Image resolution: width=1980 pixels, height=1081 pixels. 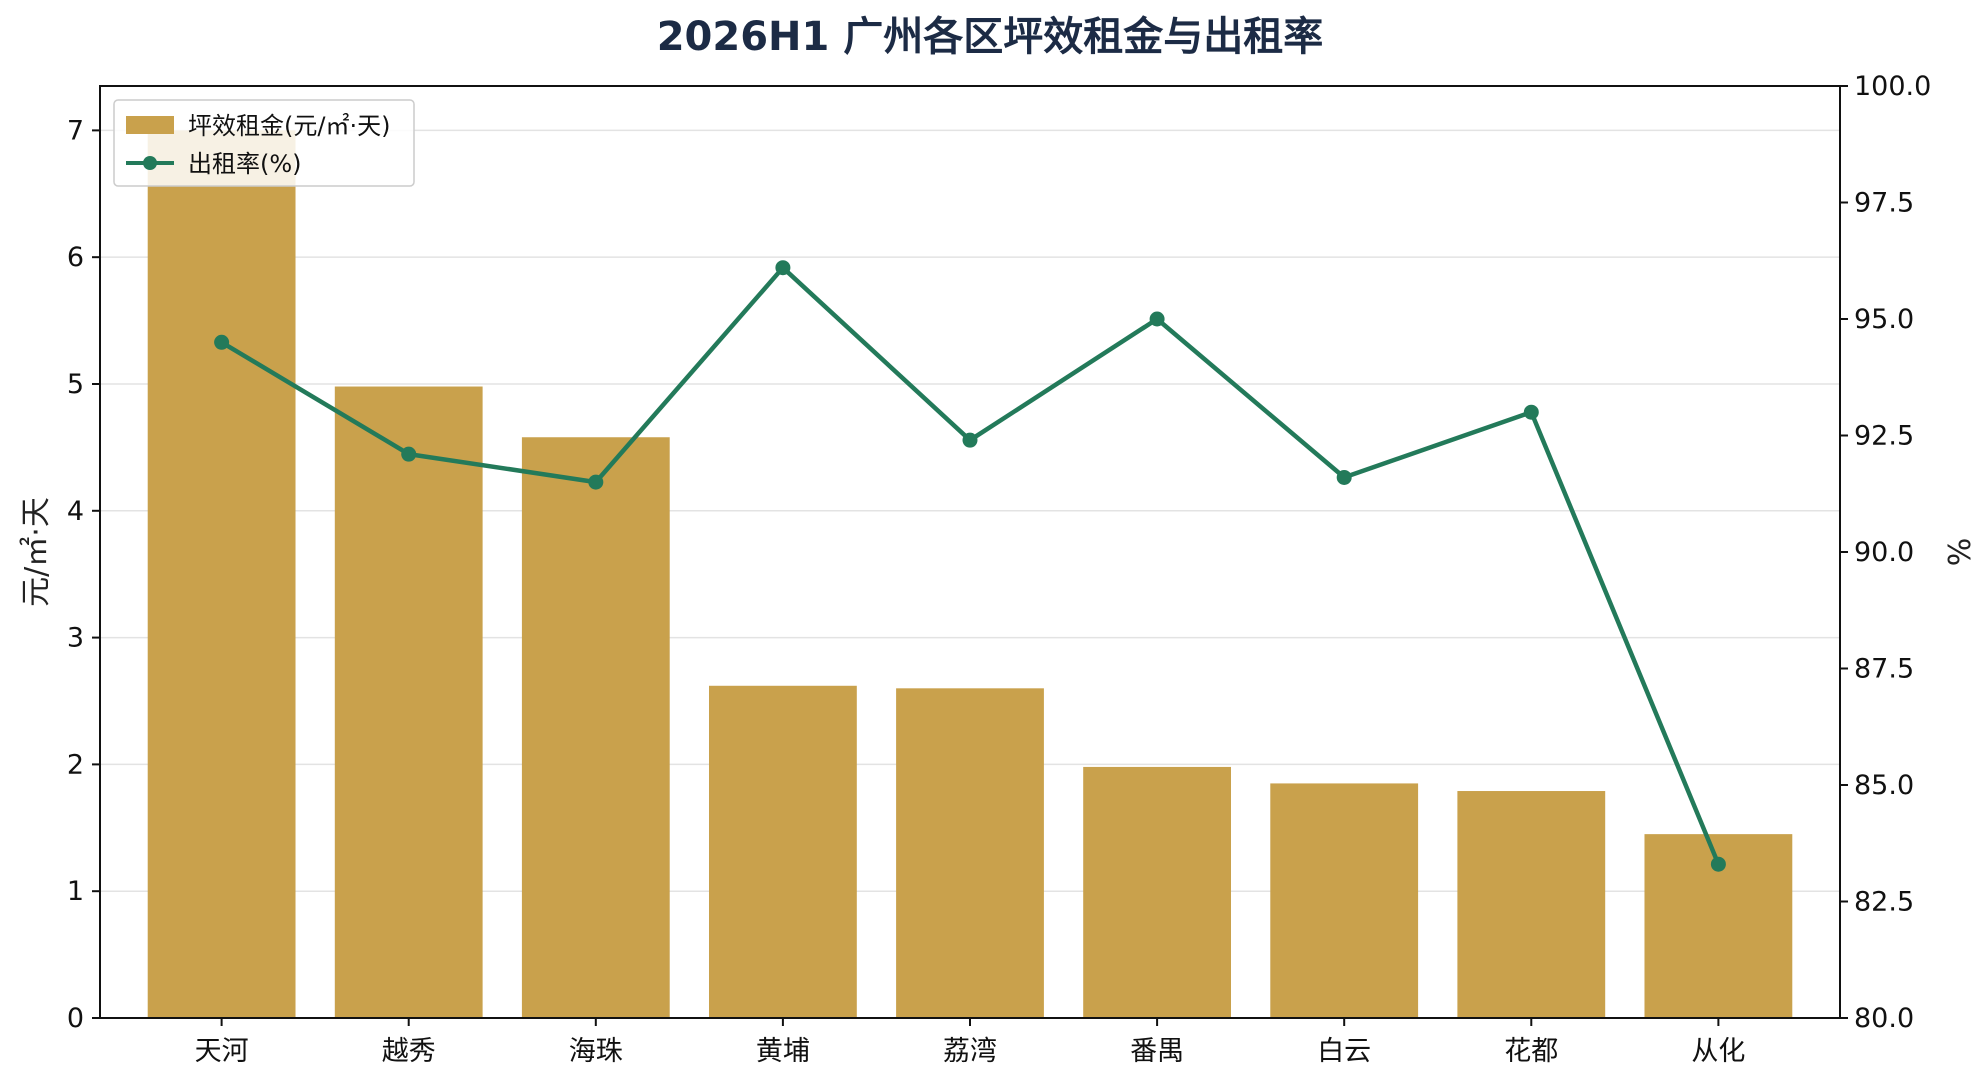 What do you see at coordinates (1884, 436) in the screenshot?
I see `right-tick-label: 92.5` at bounding box center [1884, 436].